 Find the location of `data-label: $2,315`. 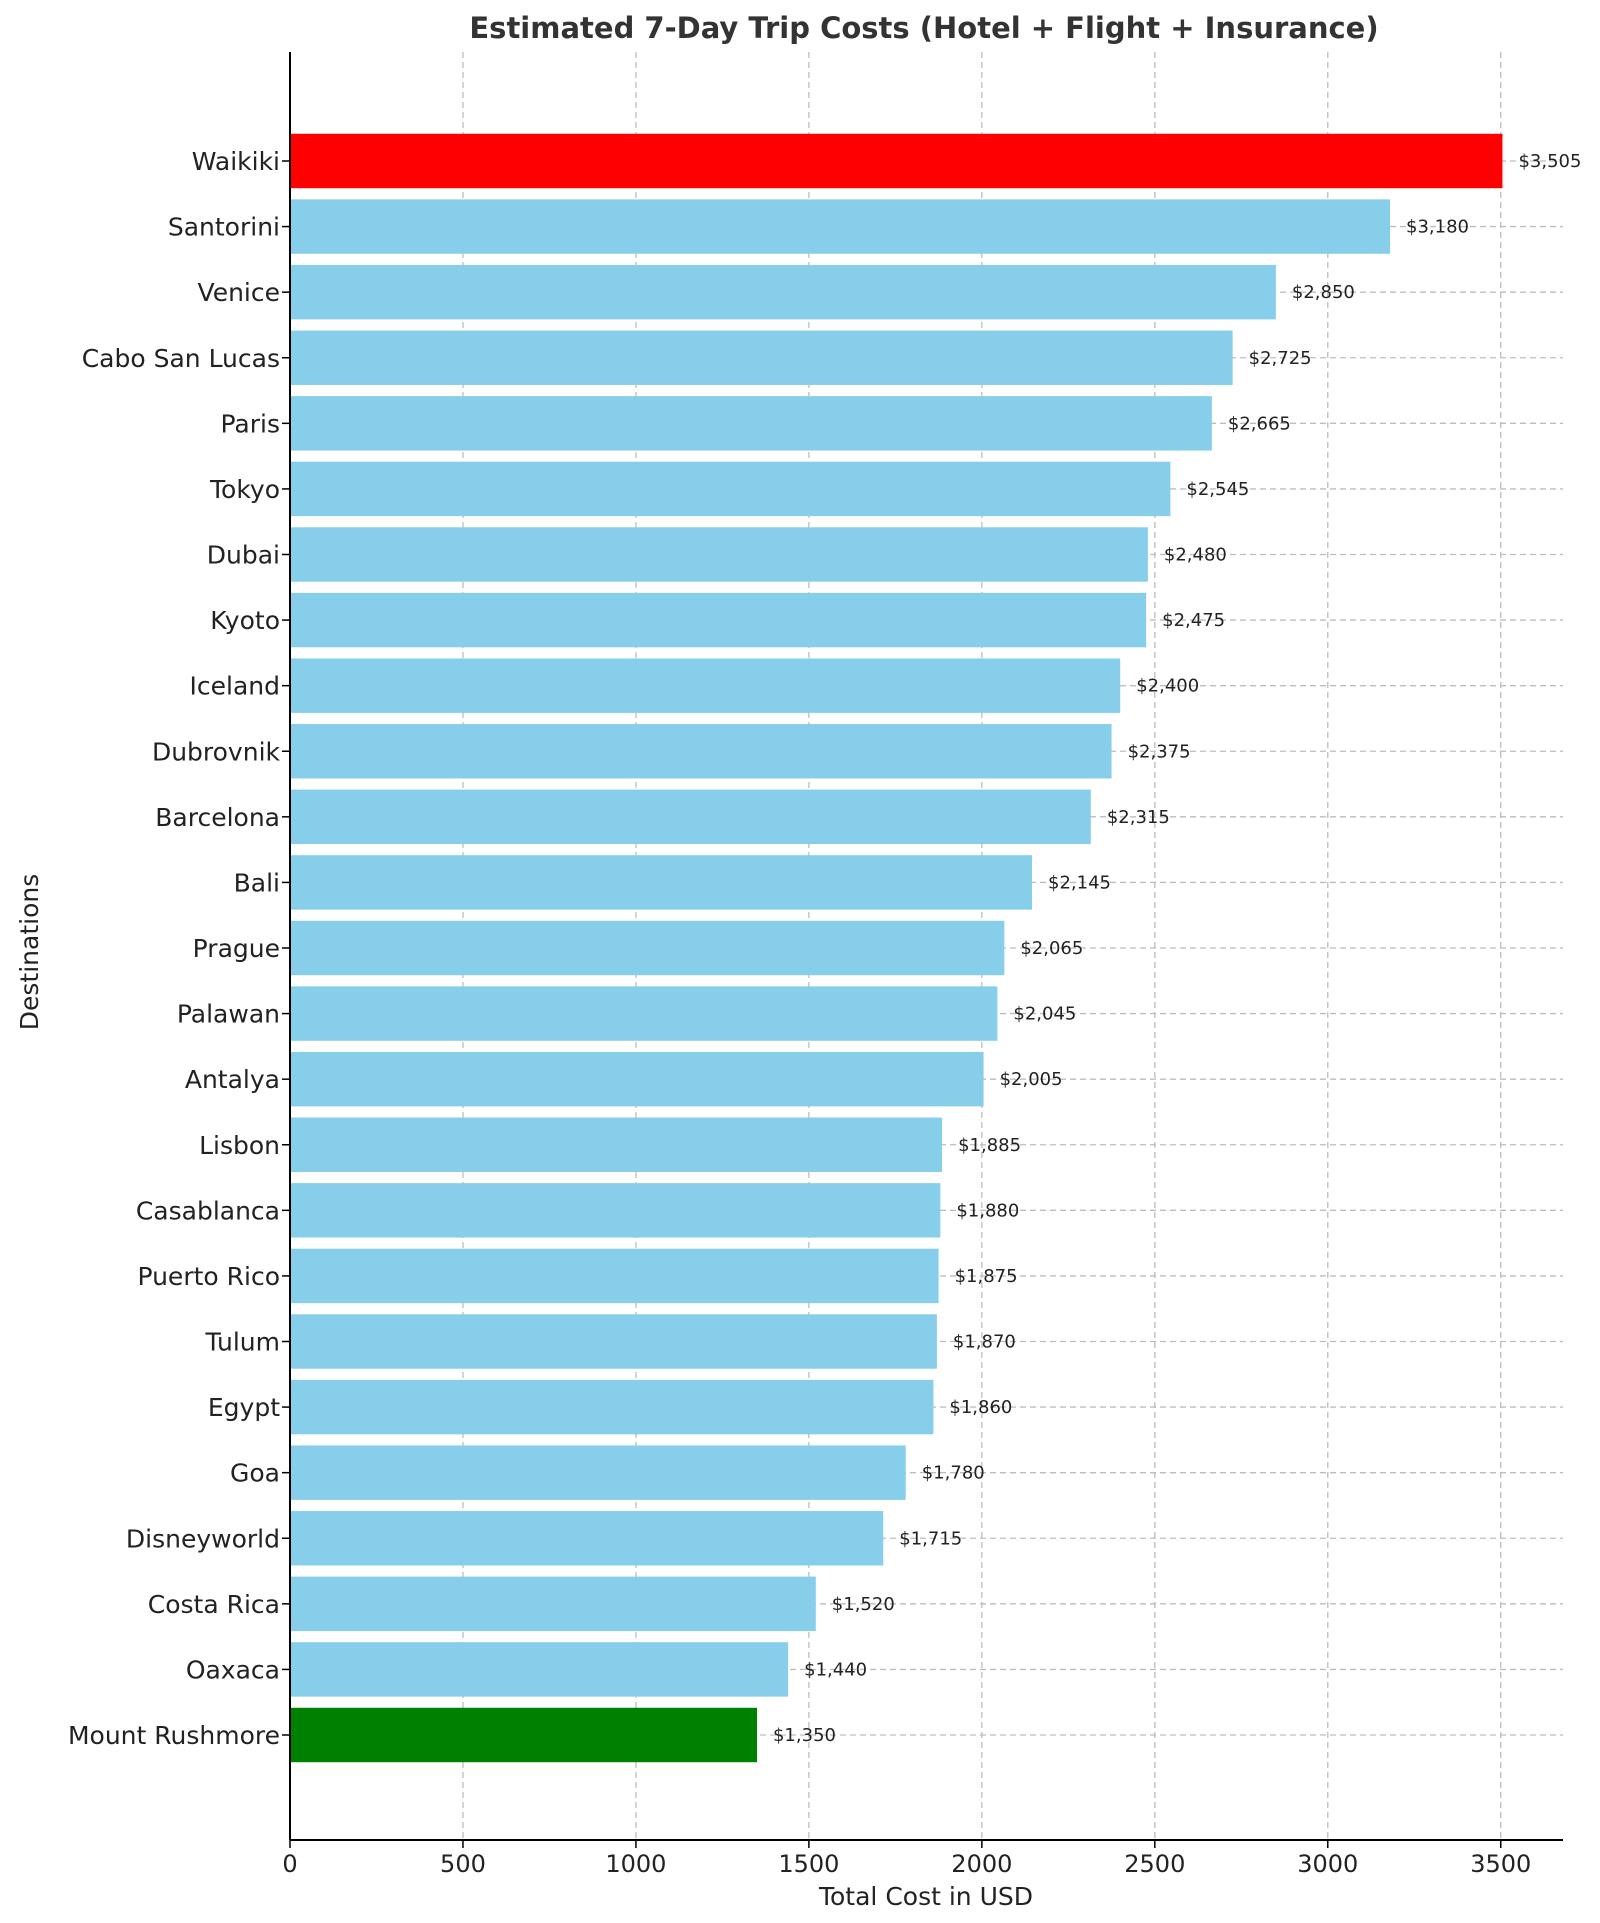

data-label: $2,315 is located at coordinates (1138, 817).